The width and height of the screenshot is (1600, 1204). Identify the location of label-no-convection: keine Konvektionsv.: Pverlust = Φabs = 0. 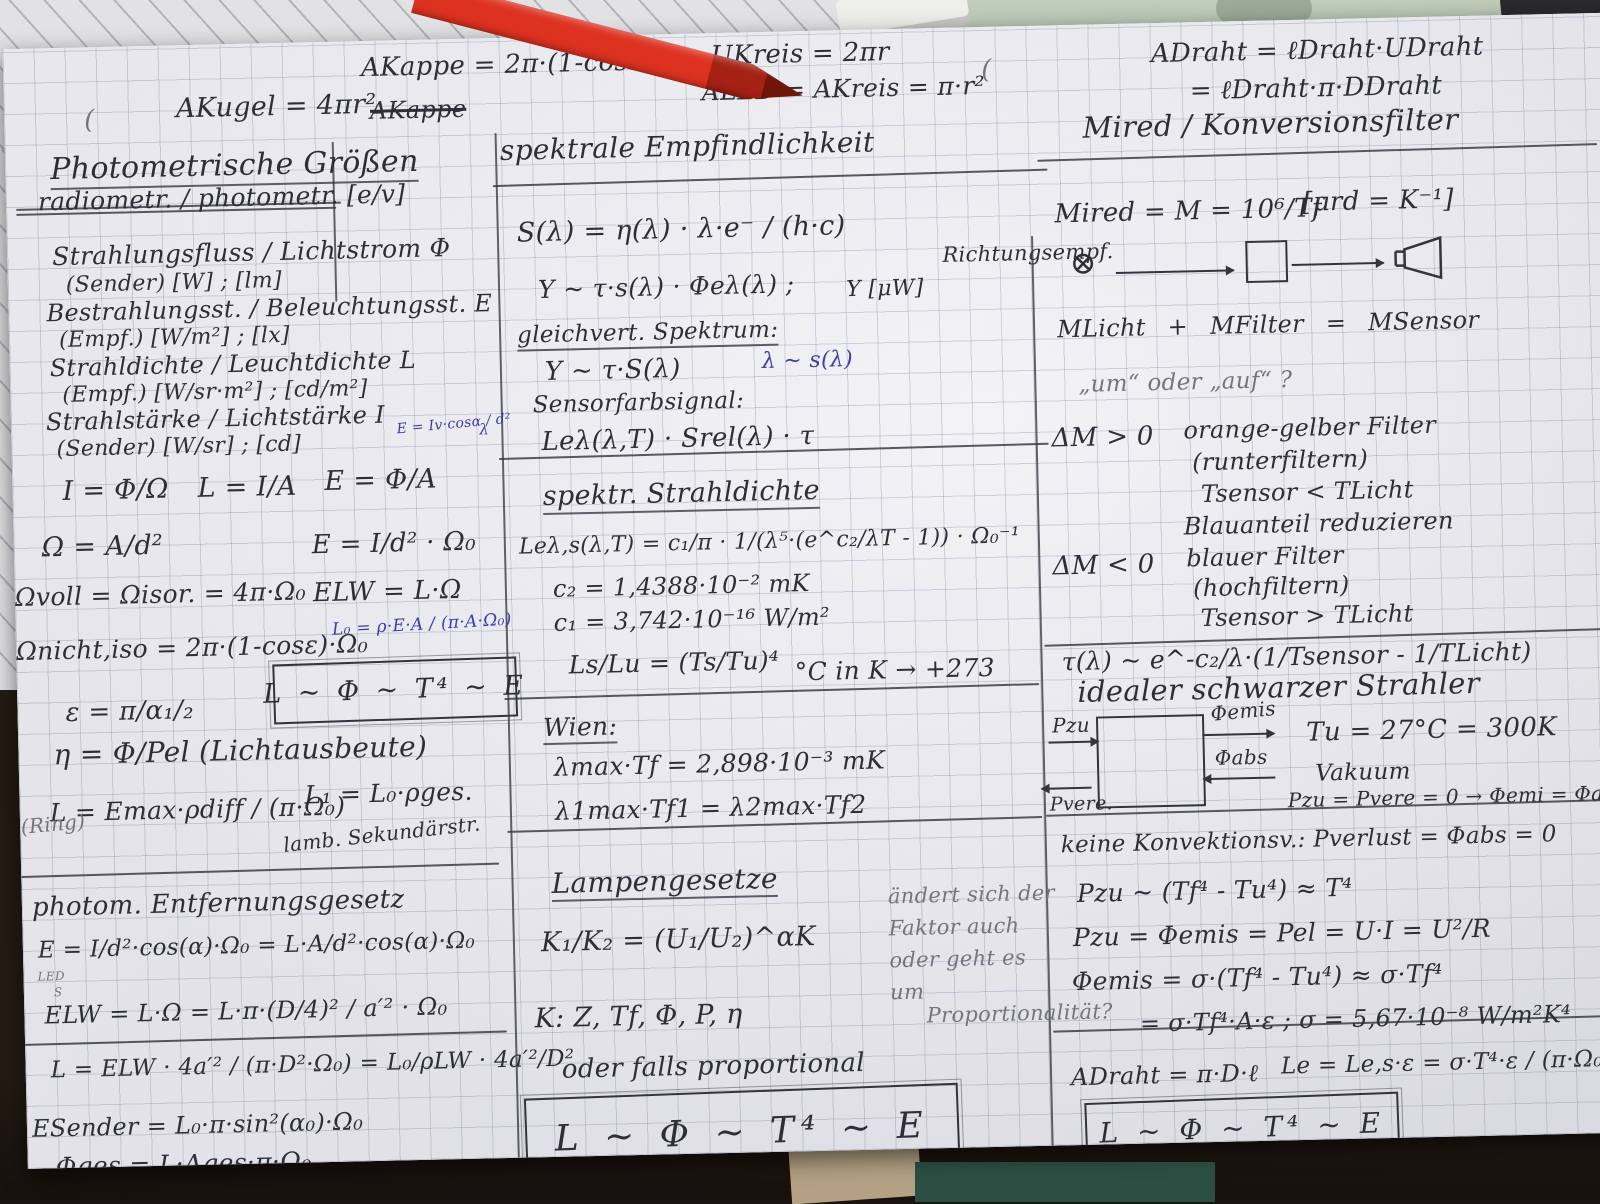
(1309, 839).